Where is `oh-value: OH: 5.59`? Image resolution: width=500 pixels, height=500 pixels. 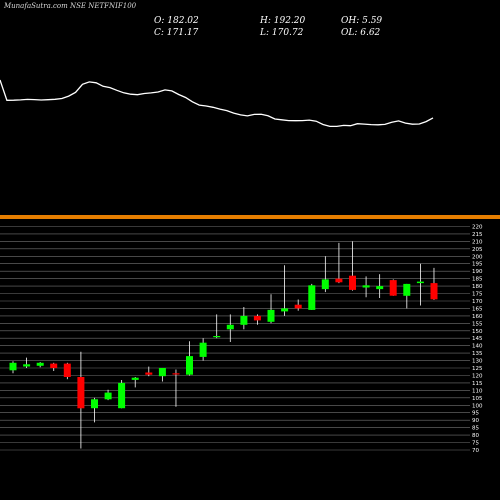 oh-value: OH: 5.59 is located at coordinates (362, 21).